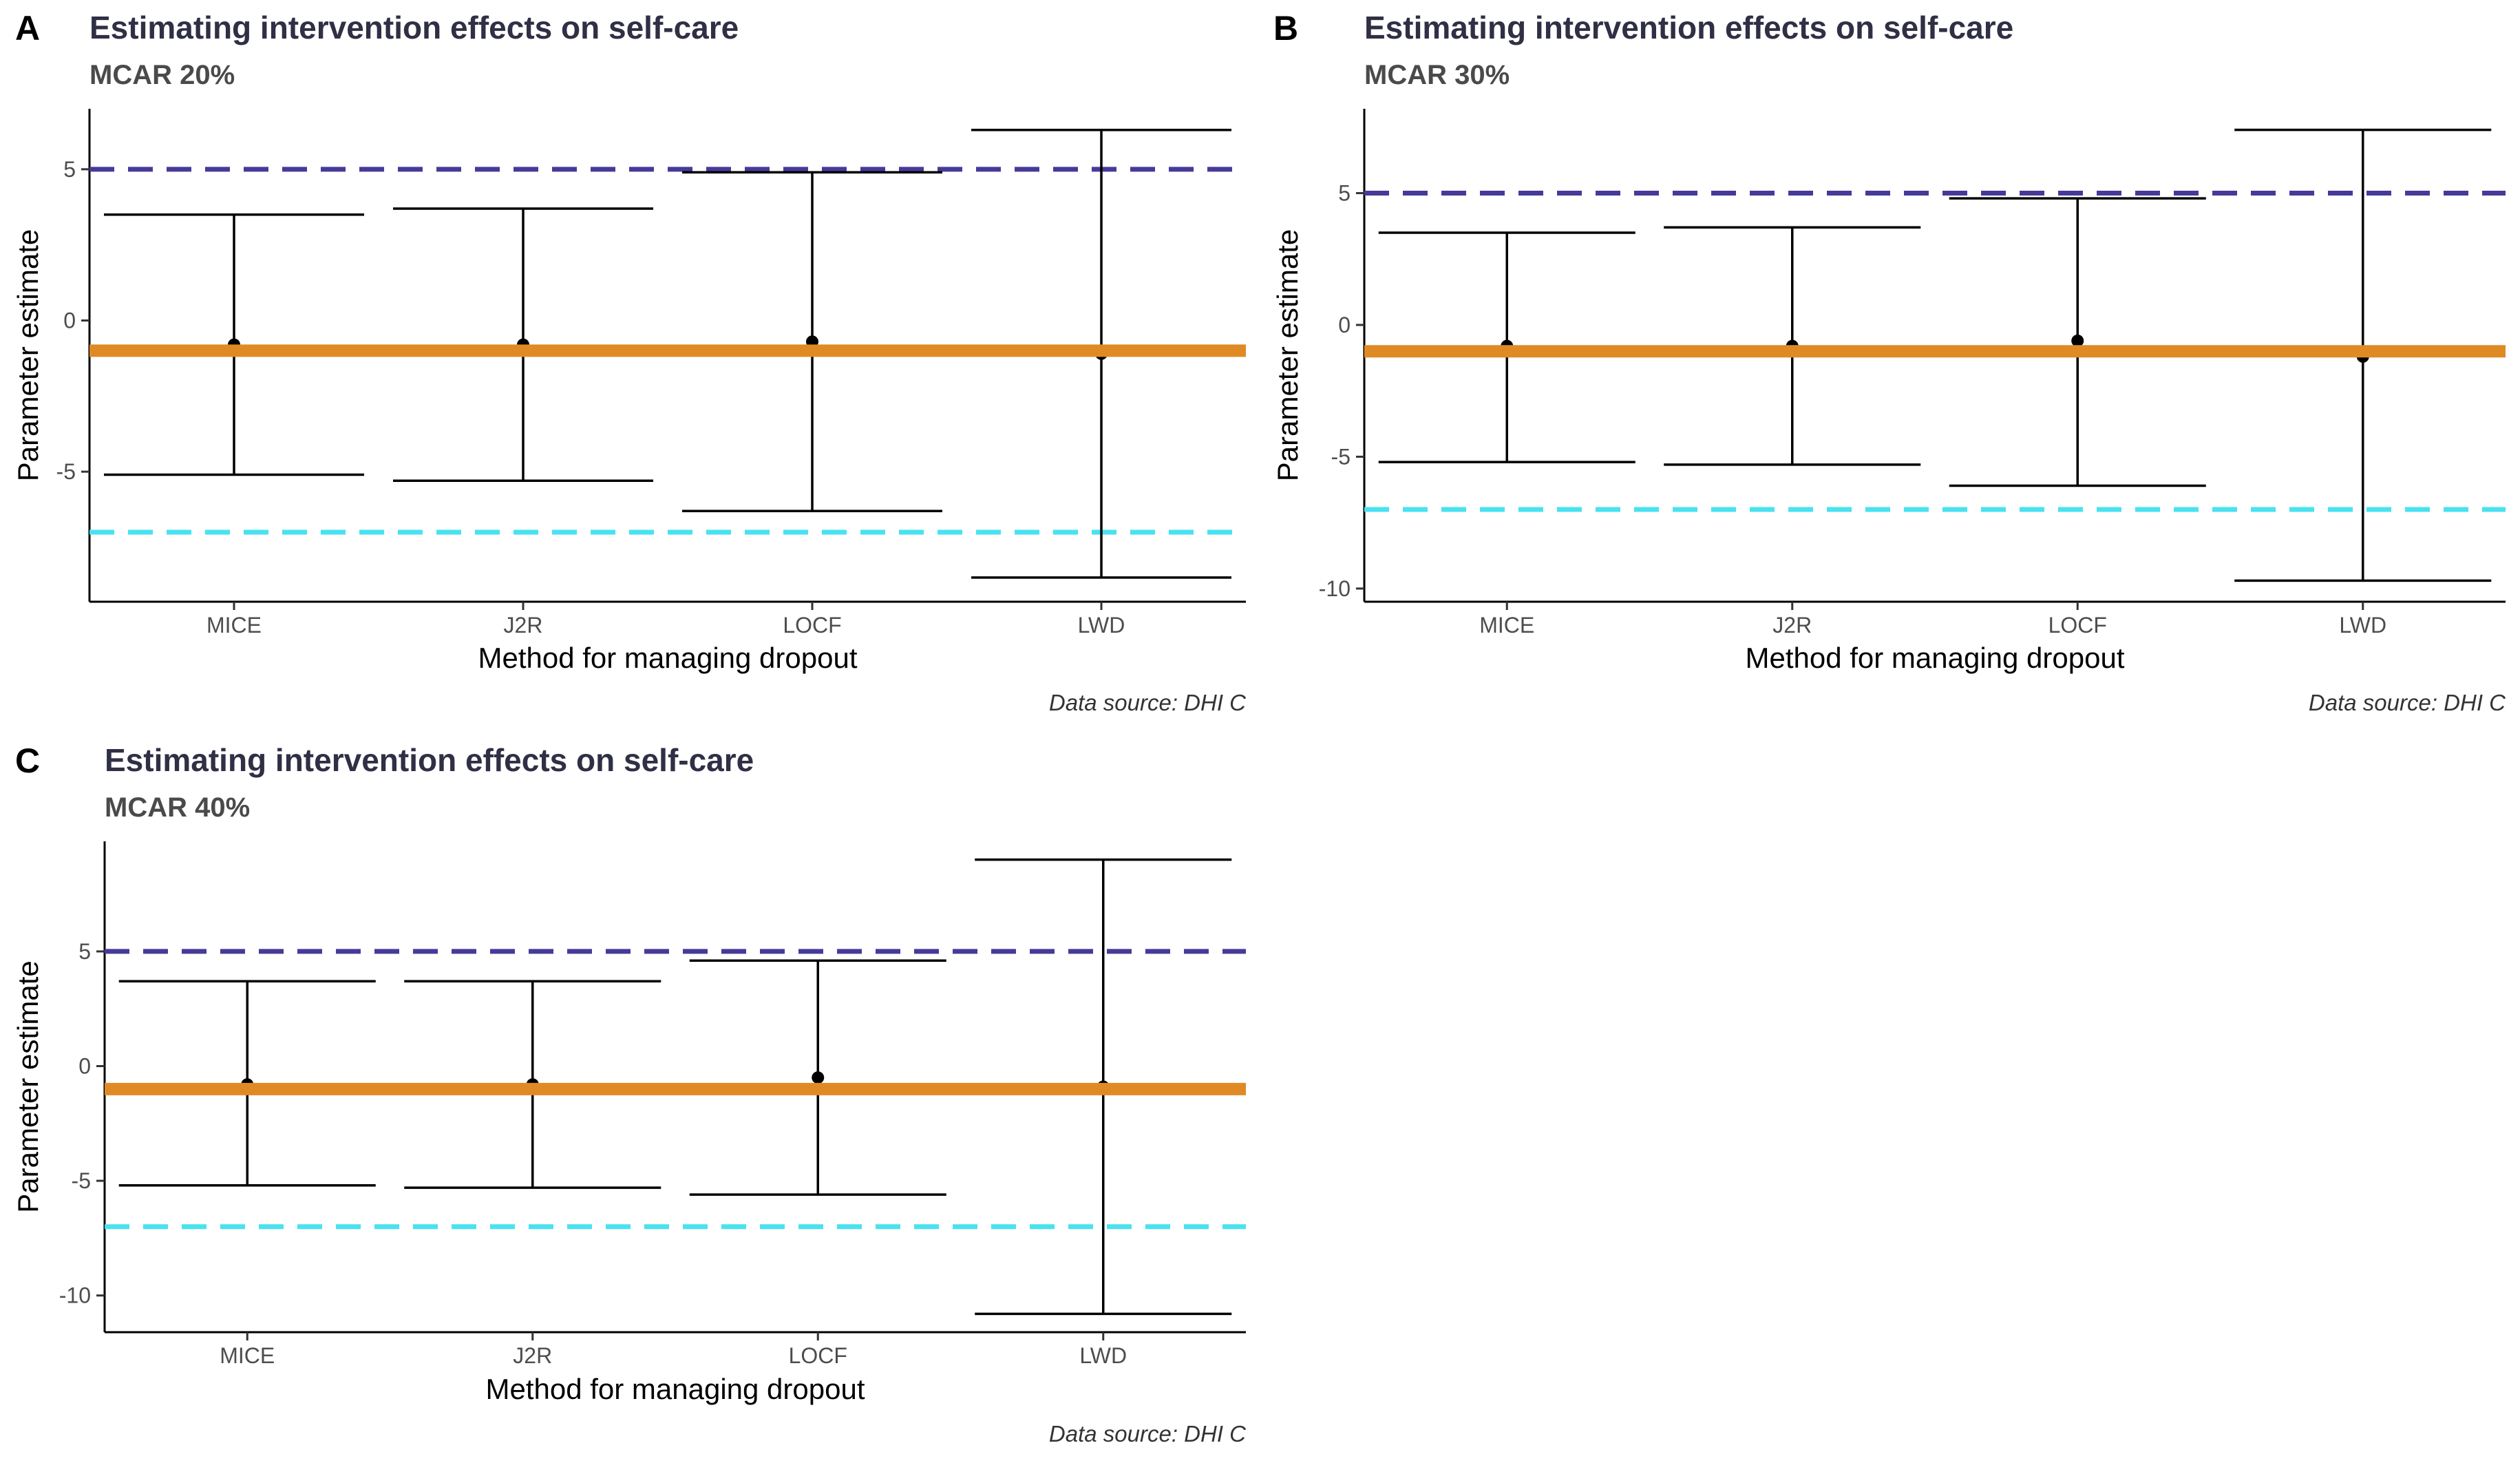  What do you see at coordinates (1285, 28) in the screenshot?
I see `panel-tag: B` at bounding box center [1285, 28].